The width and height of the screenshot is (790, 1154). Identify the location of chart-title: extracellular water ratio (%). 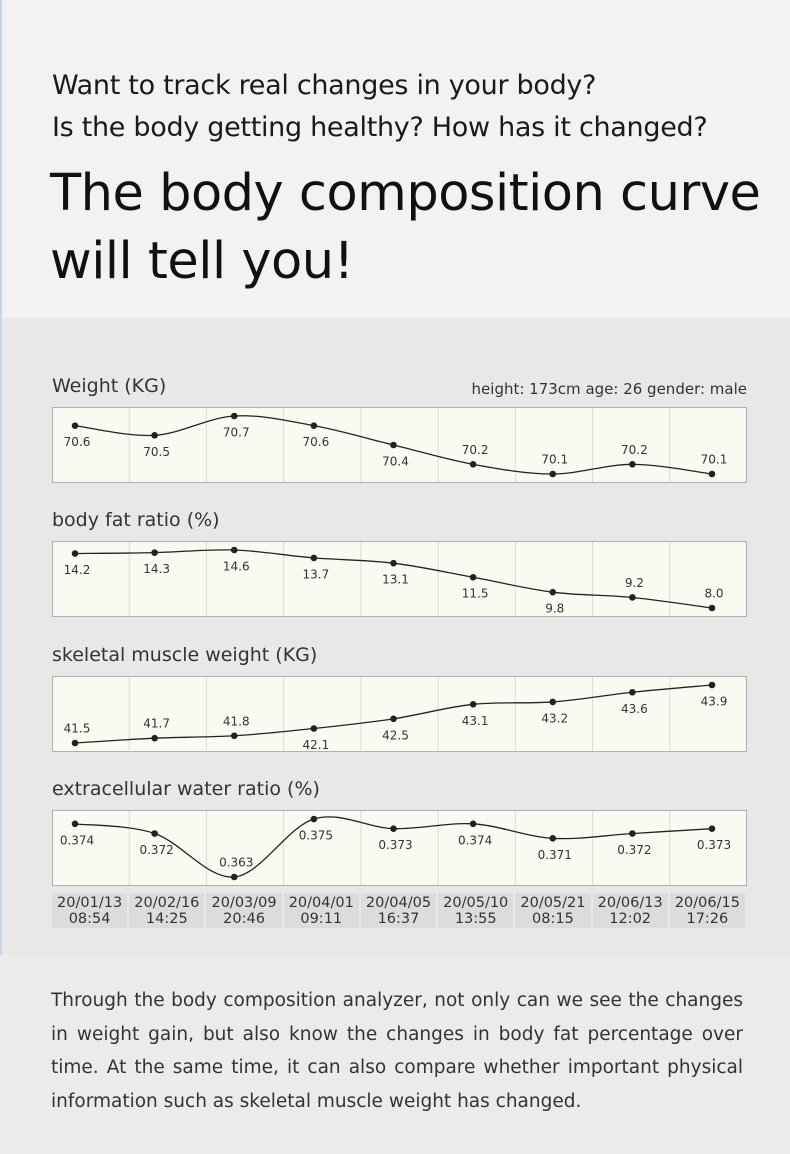
(186, 789).